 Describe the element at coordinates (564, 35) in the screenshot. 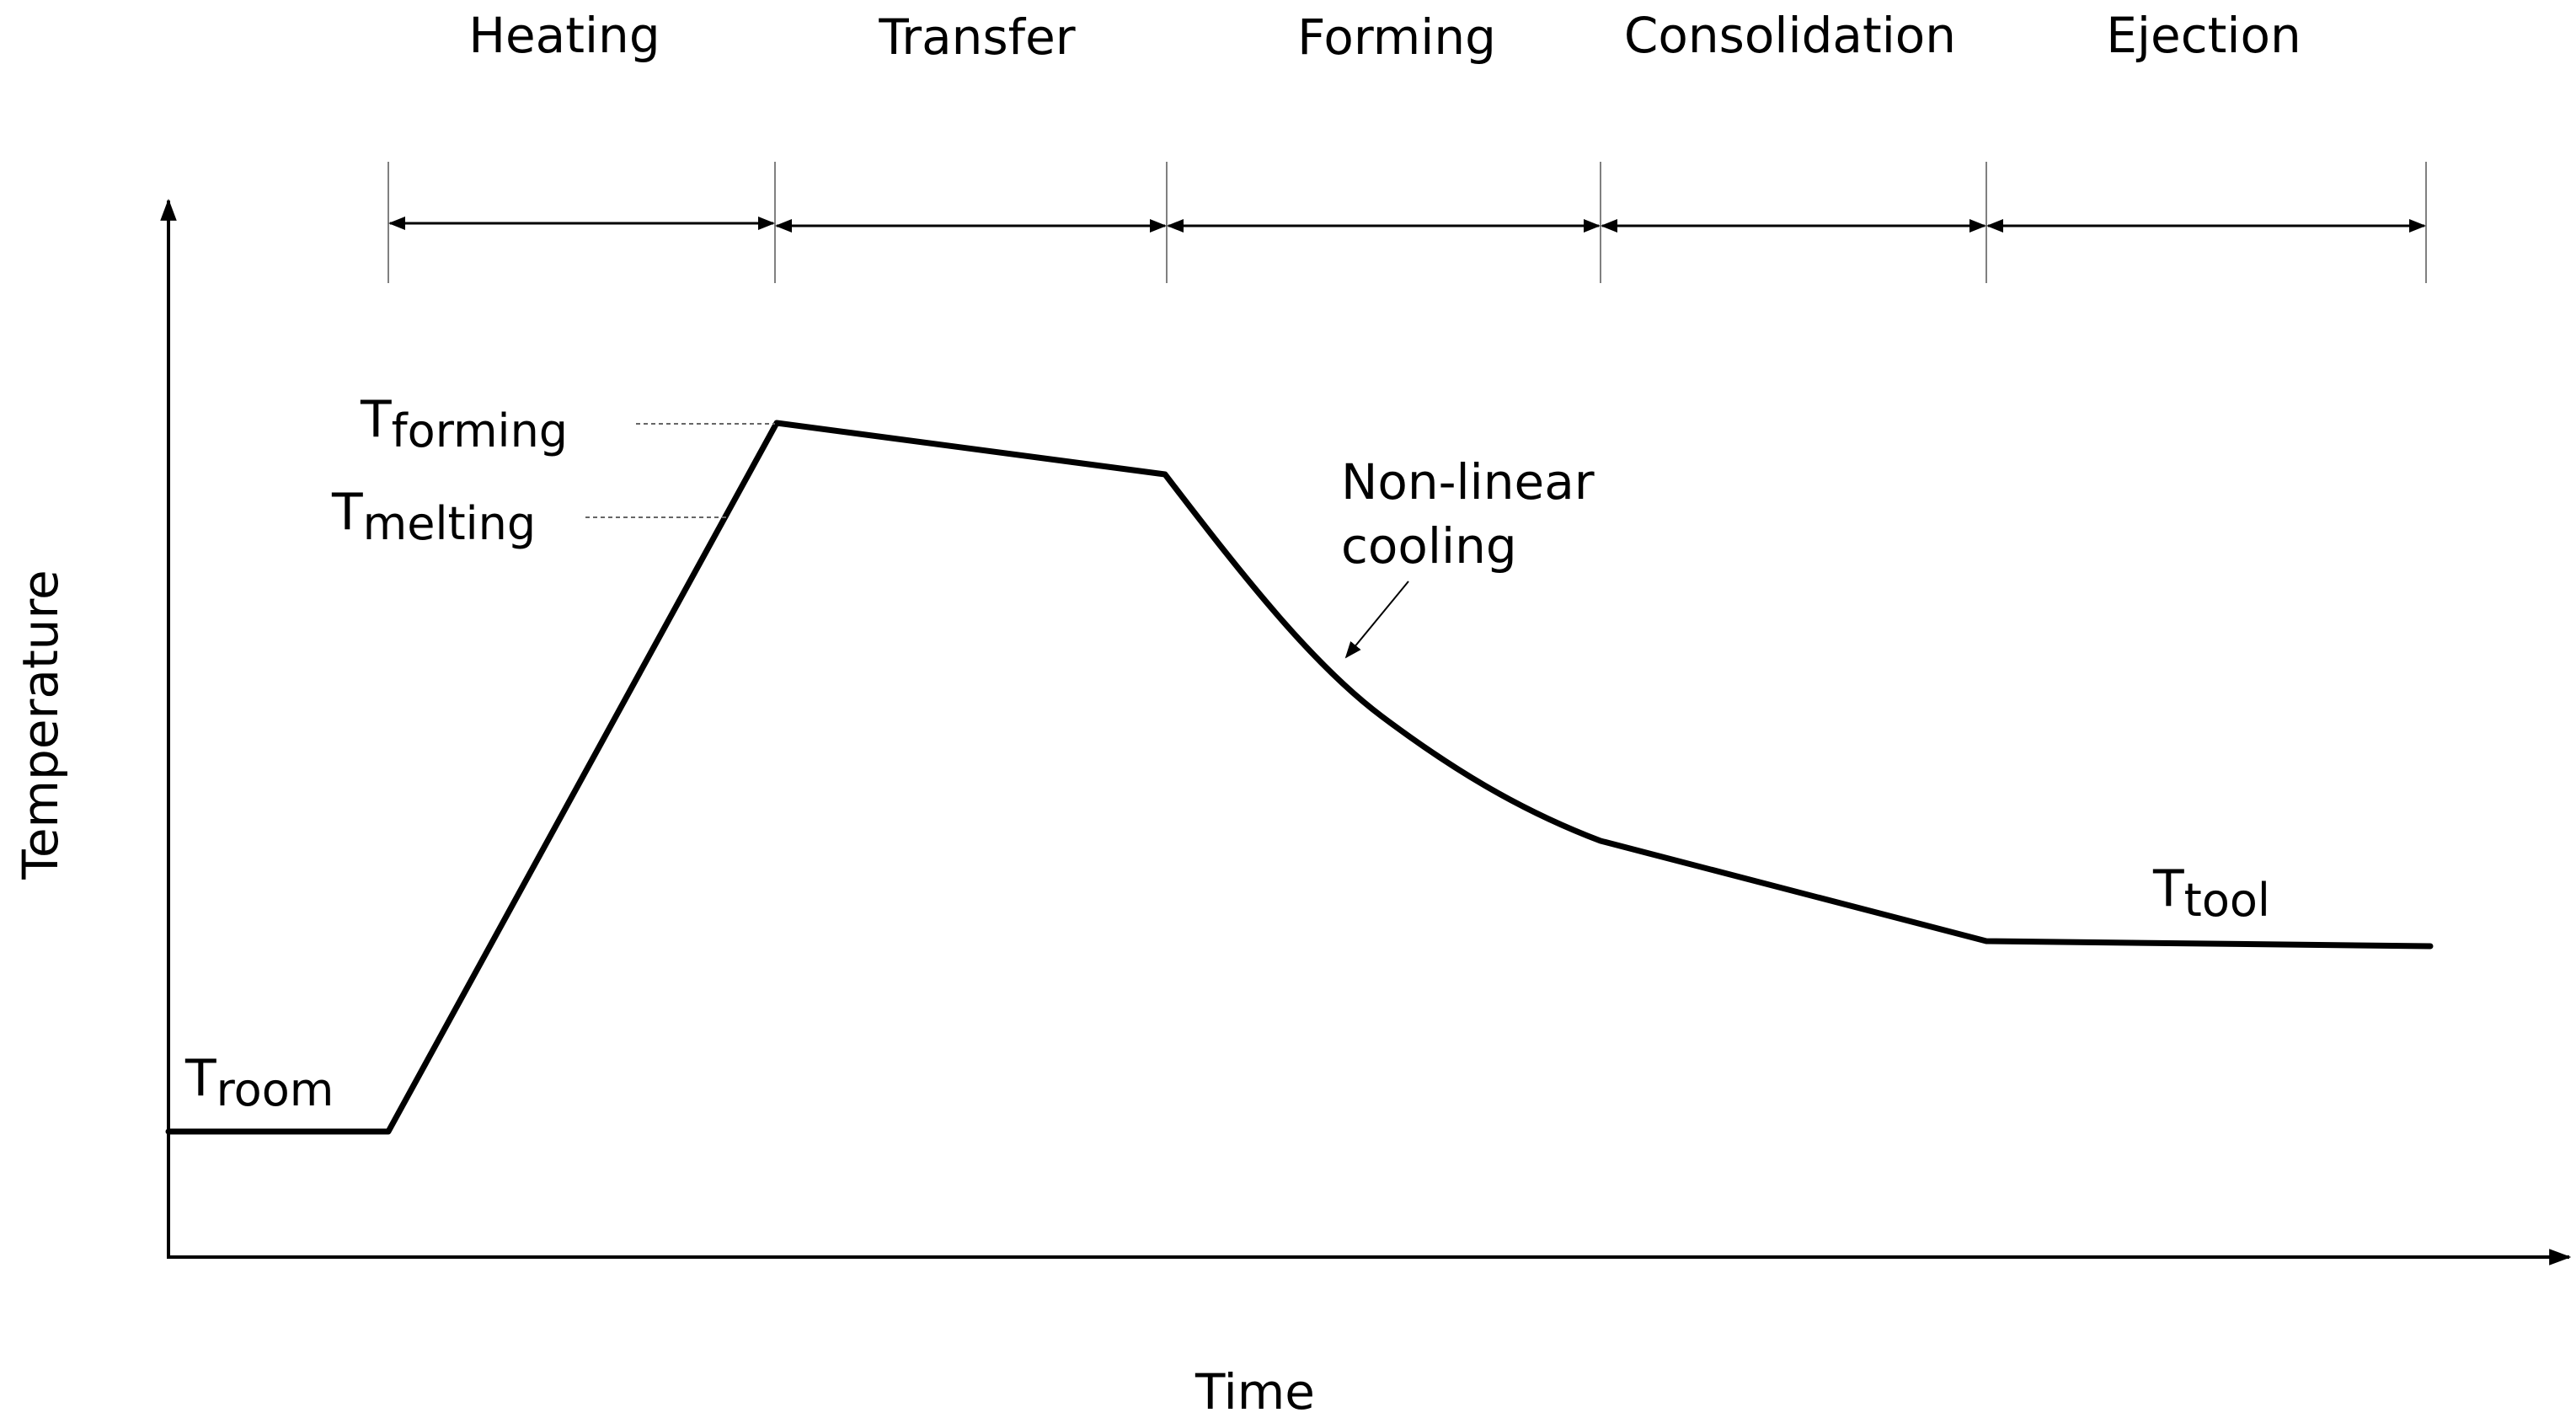

I see `phase-label-heating: Heating` at that location.